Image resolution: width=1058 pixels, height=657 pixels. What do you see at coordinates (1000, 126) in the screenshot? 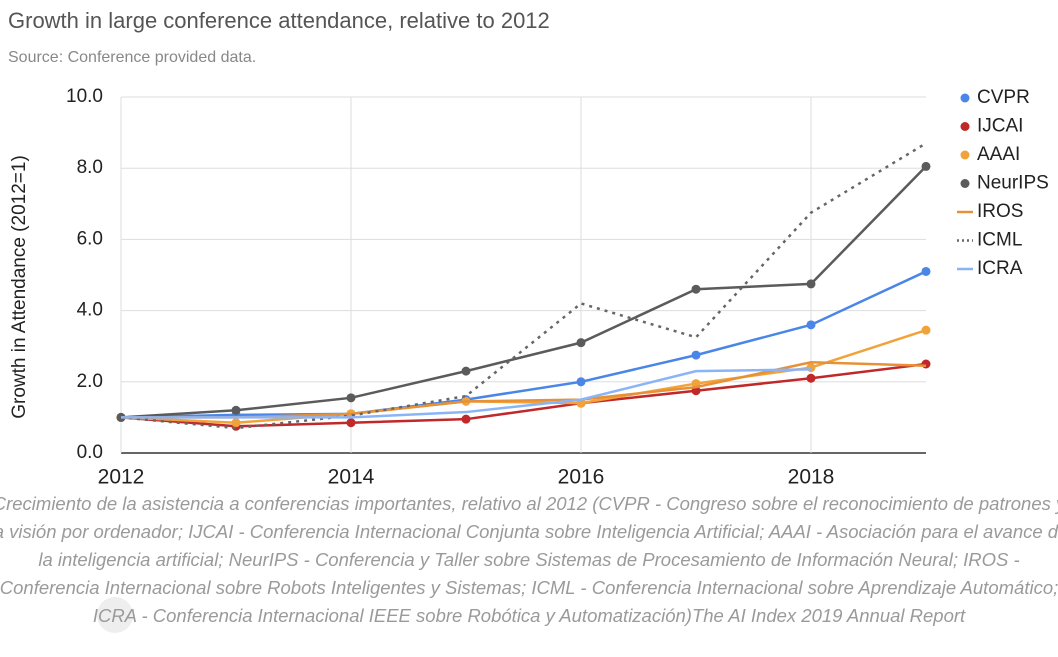
I see `legend-label: IJCAI` at bounding box center [1000, 126].